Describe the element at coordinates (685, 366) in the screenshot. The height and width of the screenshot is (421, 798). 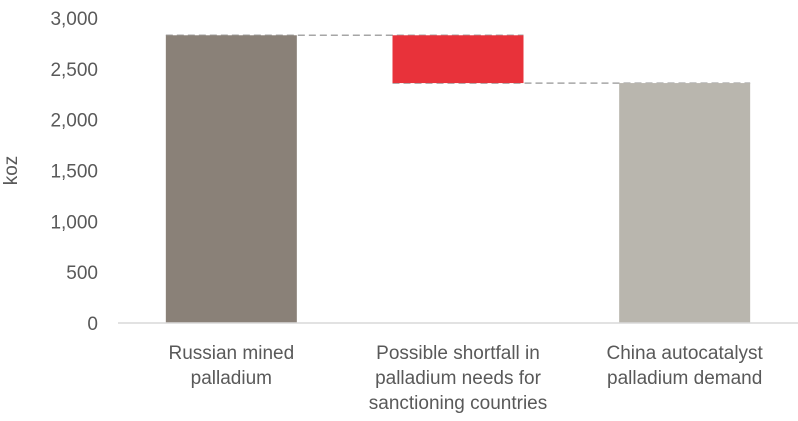
I see `category-label: China autocatalyst palladium demand` at that location.